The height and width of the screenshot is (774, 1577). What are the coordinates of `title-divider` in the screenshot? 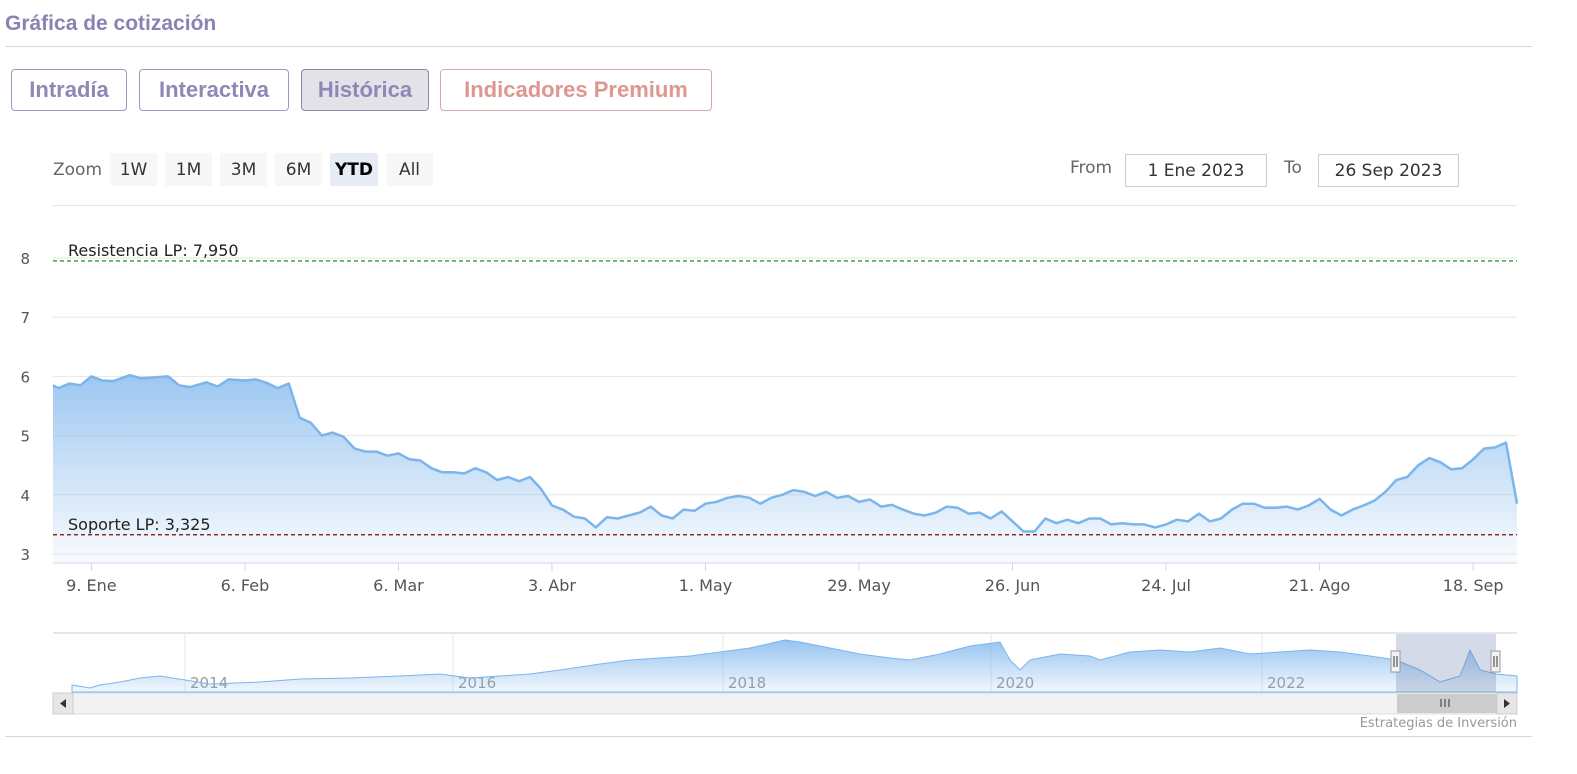 It's located at (768, 46).